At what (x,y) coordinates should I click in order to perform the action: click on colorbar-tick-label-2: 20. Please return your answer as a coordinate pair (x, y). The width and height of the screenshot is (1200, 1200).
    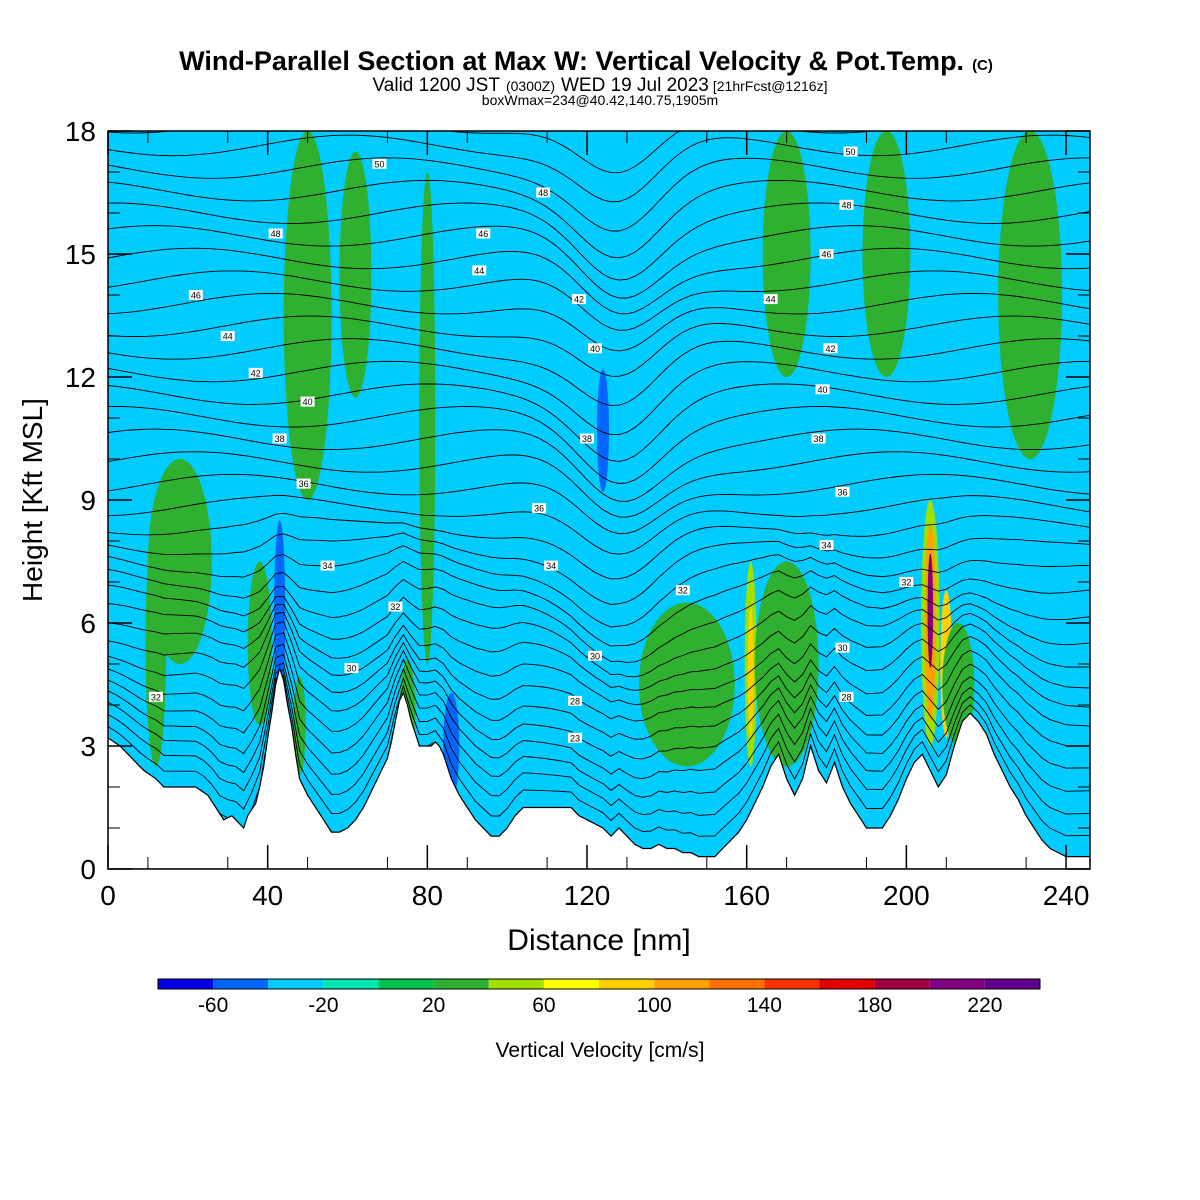
    Looking at the image, I should click on (433, 1005).